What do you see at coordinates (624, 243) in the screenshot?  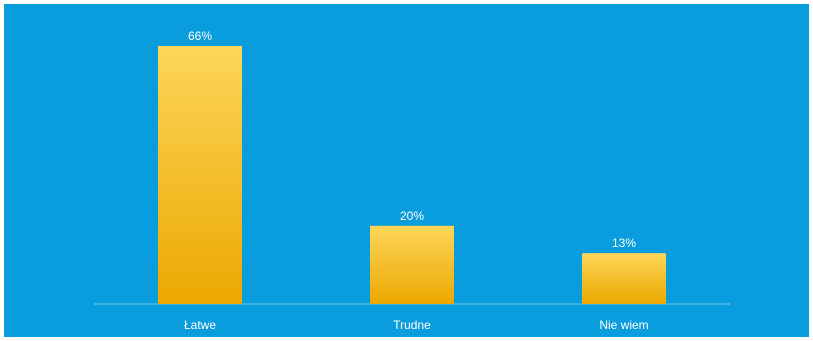 I see `bar-value-label-3: 13%` at bounding box center [624, 243].